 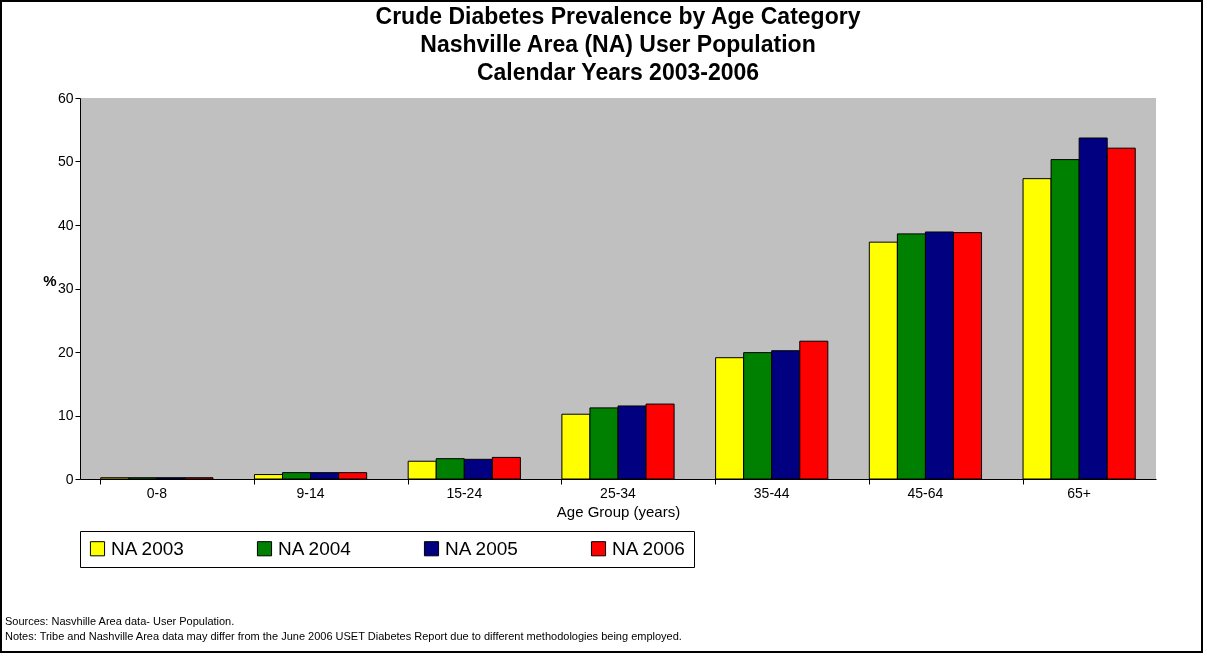 What do you see at coordinates (481, 548) in the screenshot?
I see `legend-label: NA 2005` at bounding box center [481, 548].